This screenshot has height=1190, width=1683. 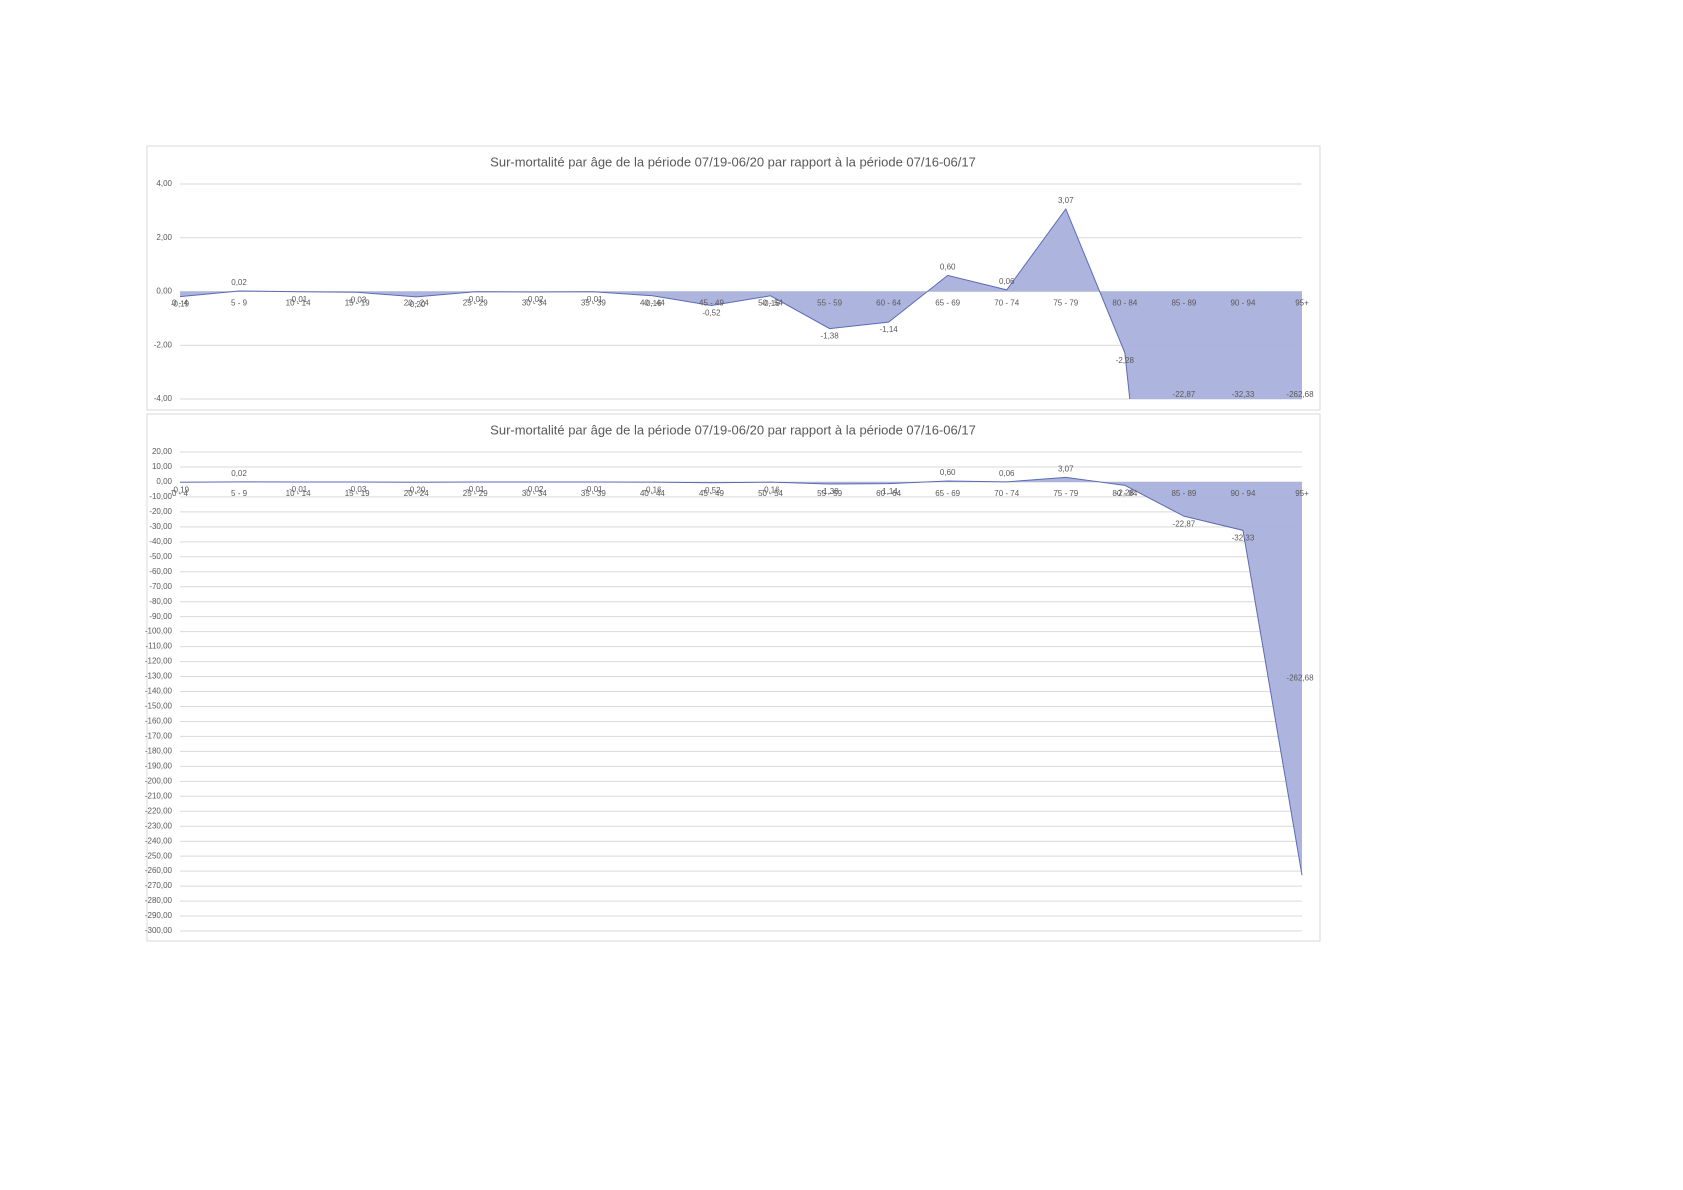 What do you see at coordinates (162, 466) in the screenshot?
I see `y-tick-label: 10,00` at bounding box center [162, 466].